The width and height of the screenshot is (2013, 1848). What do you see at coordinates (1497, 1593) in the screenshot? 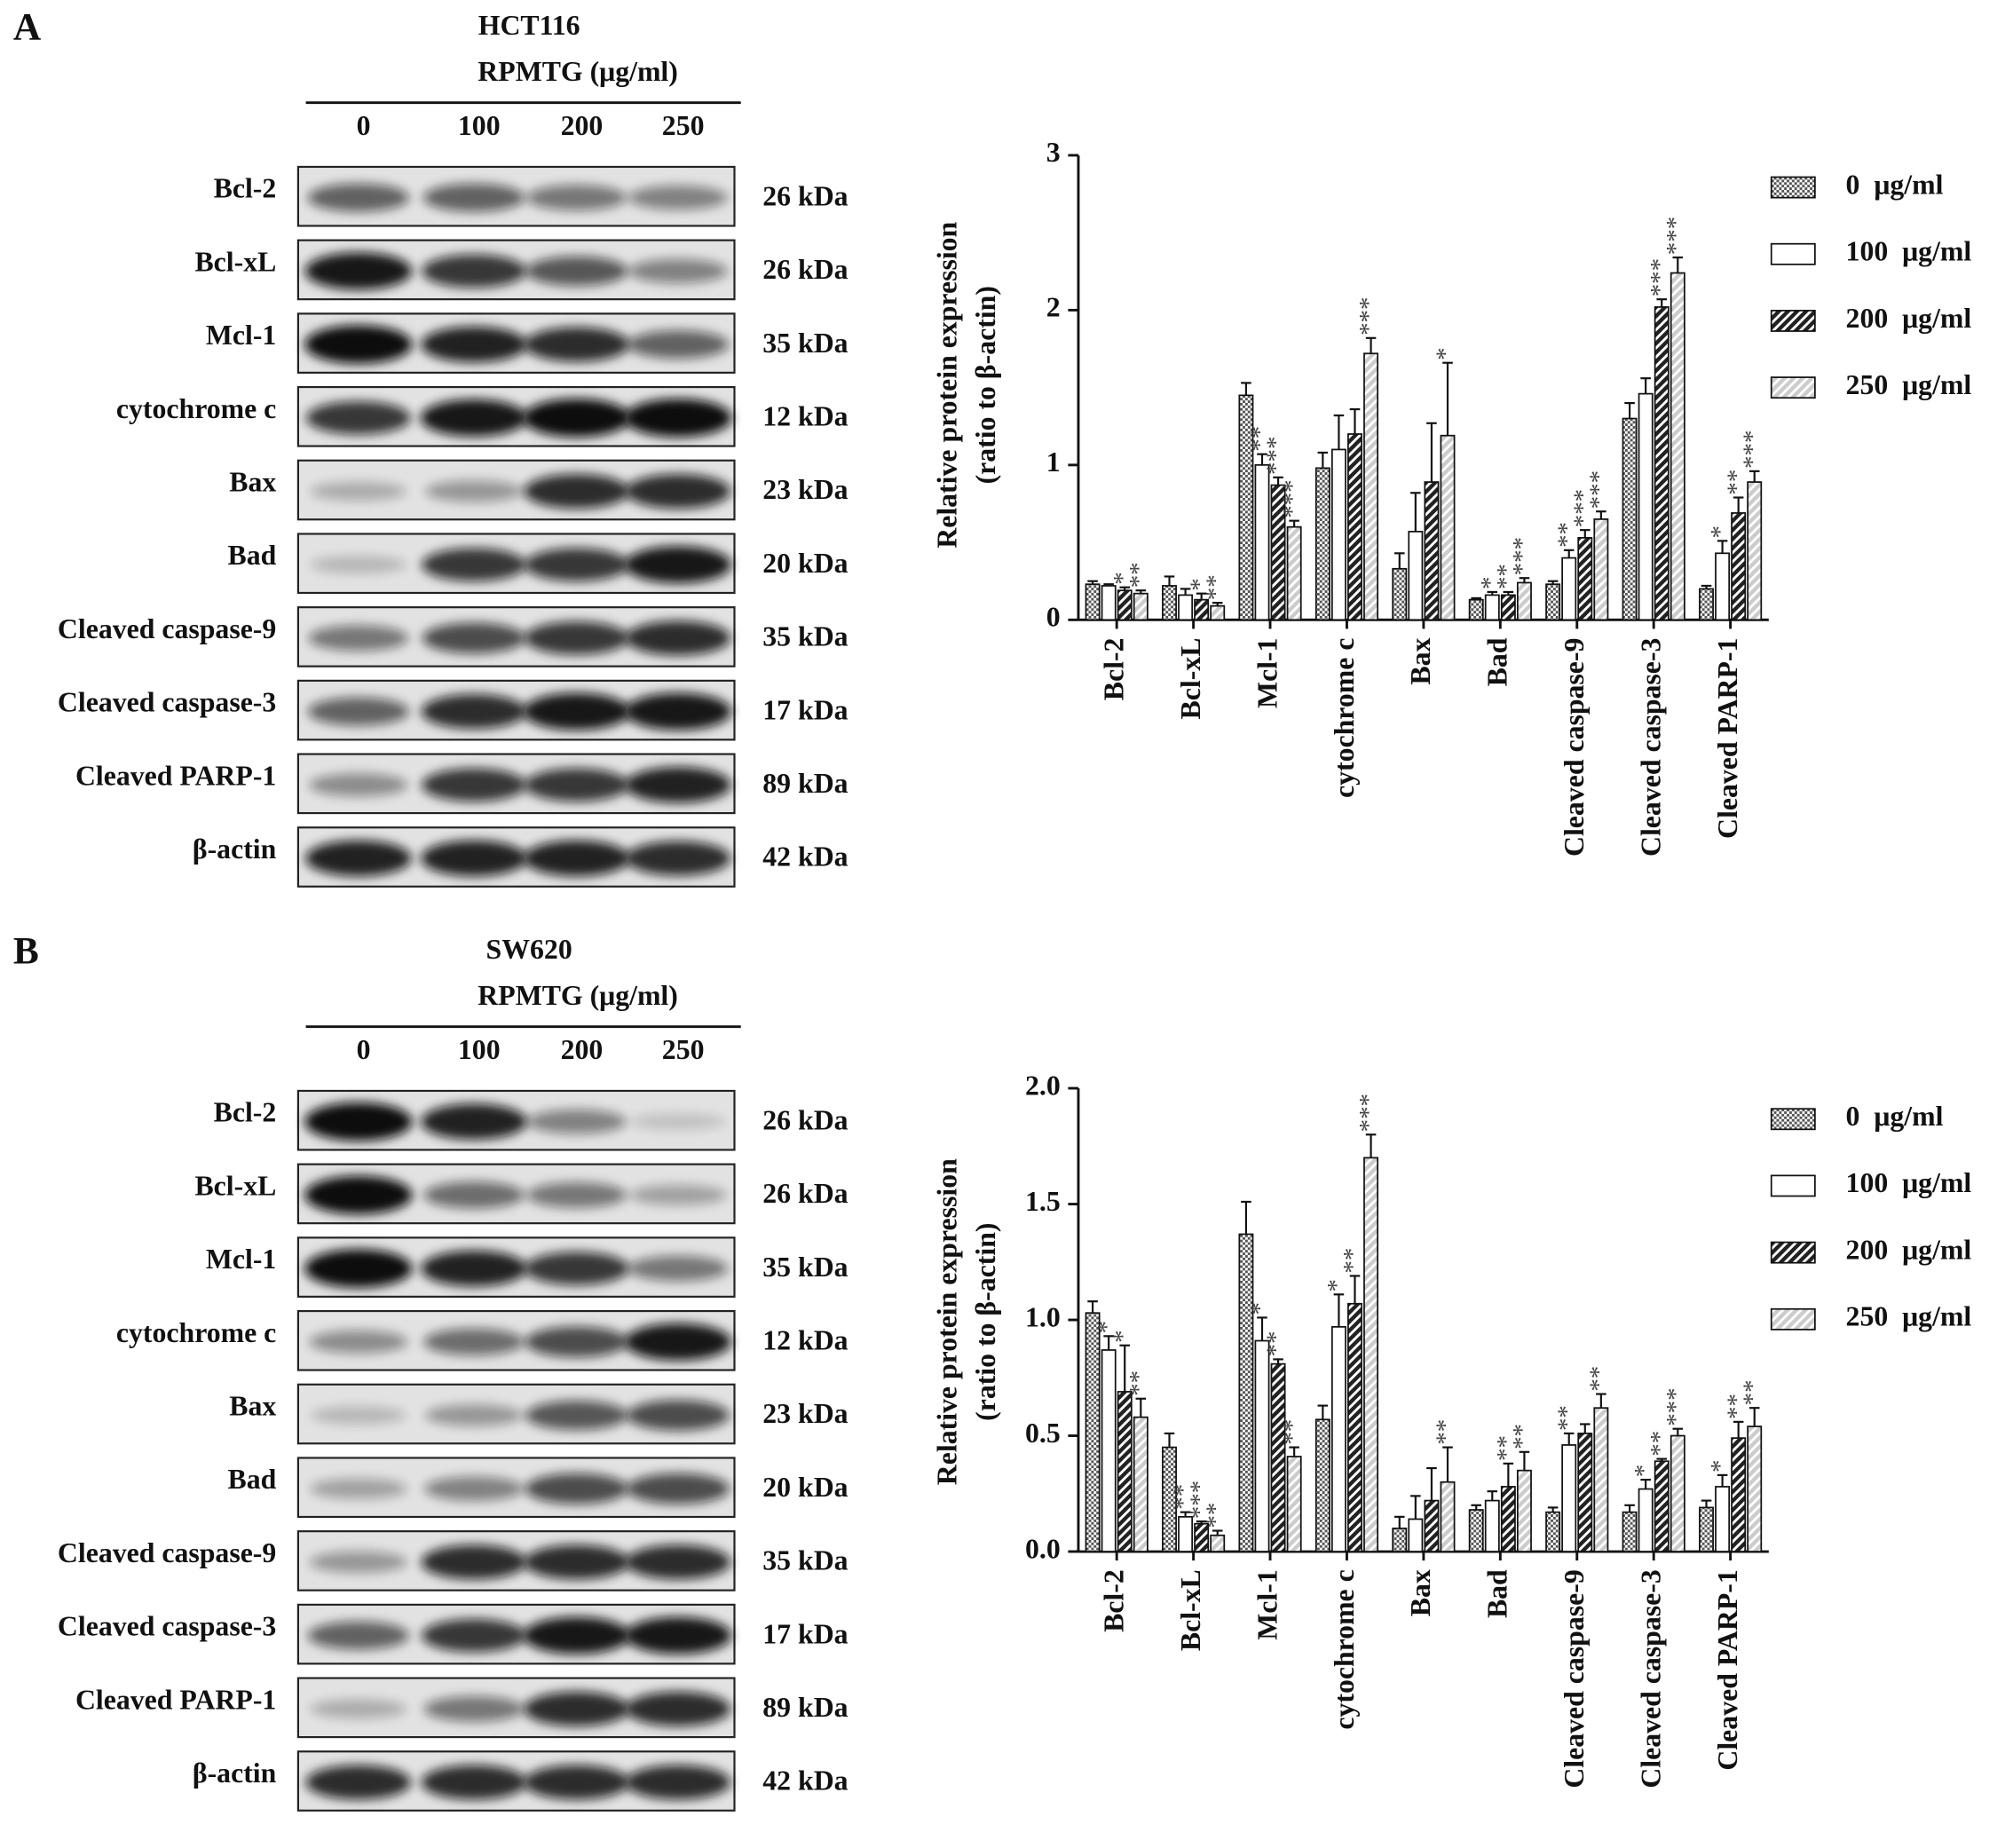
I see `x-tick-label: Bad` at bounding box center [1497, 1593].